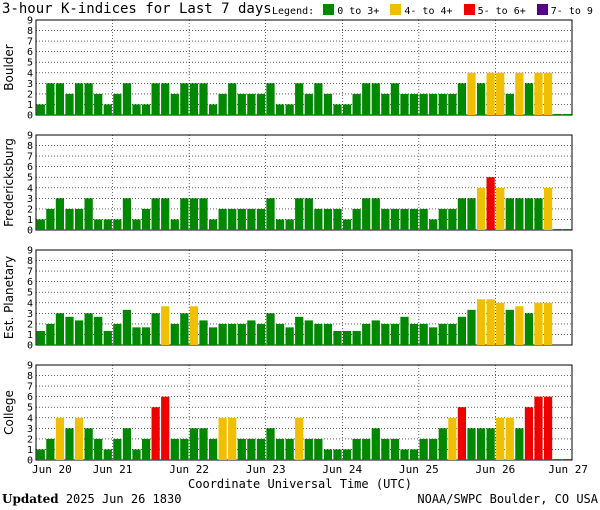 Image resolution: width=600 pixels, height=510 pixels. Describe the element at coordinates (30, 188) in the screenshot. I see `y-tick-label: 4` at that location.